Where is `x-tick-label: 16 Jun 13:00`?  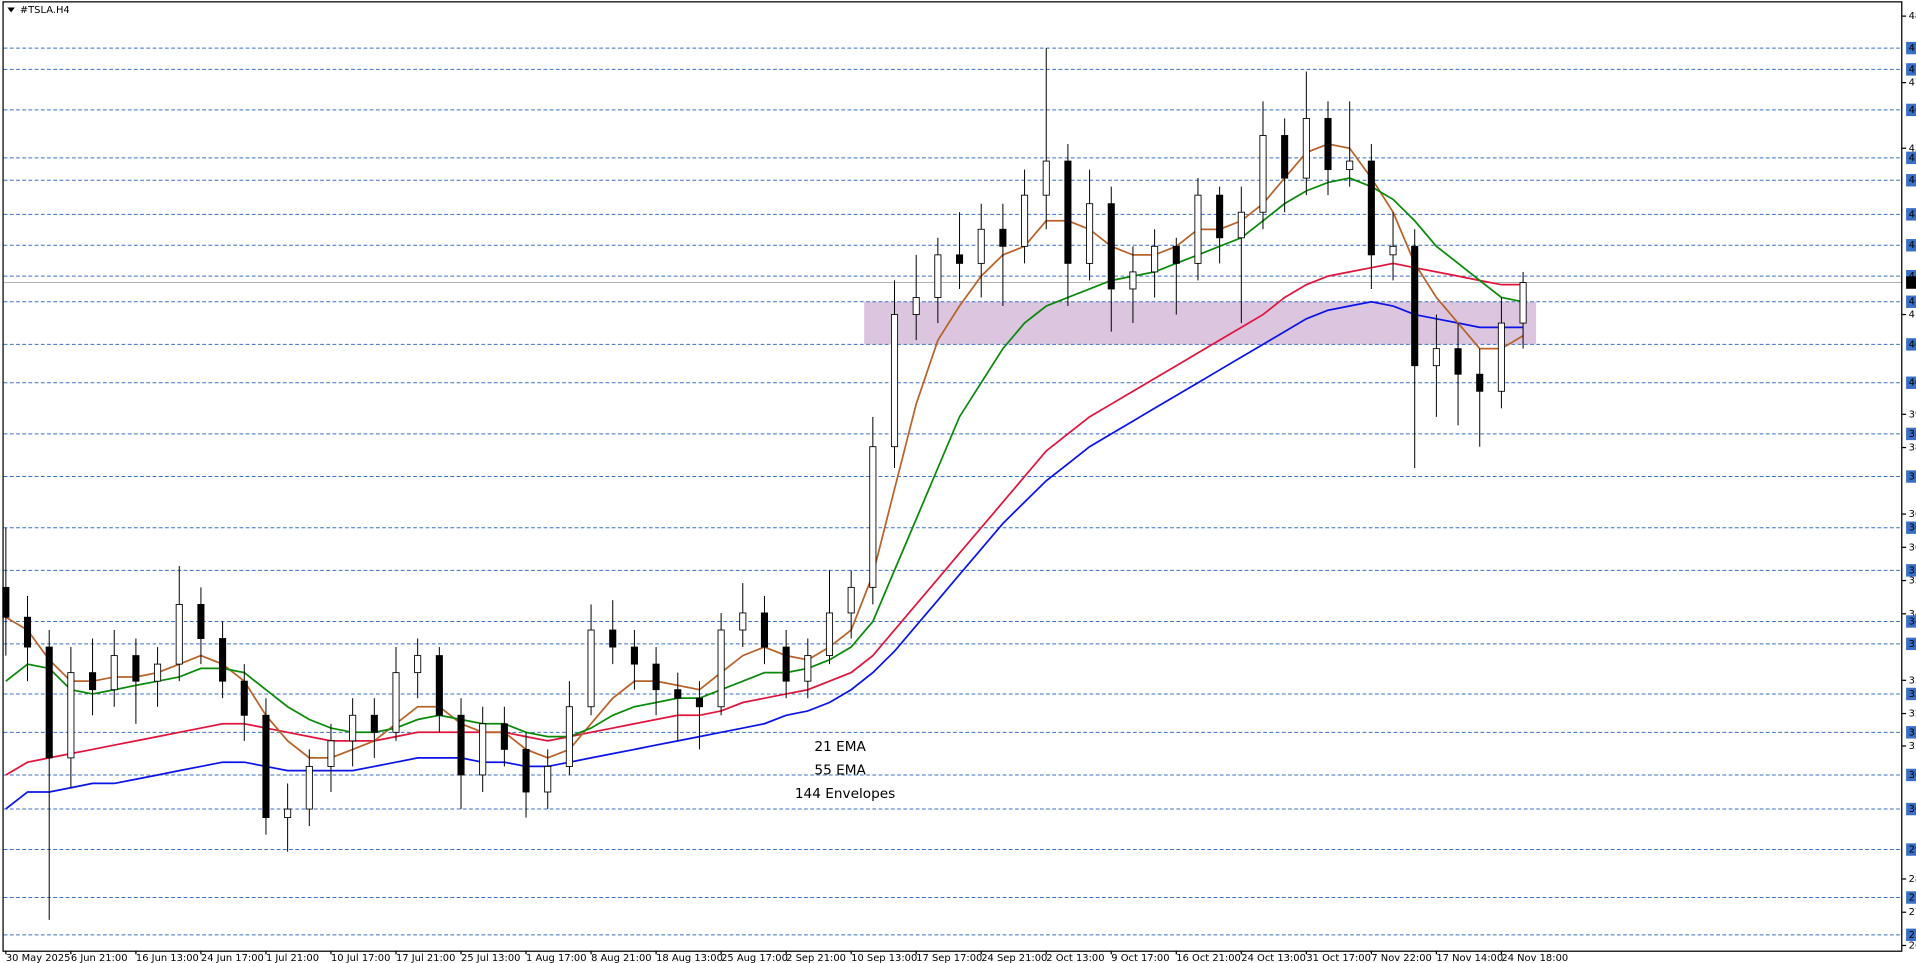 x-tick-label: 16 Jun 13:00 is located at coordinates (167, 958).